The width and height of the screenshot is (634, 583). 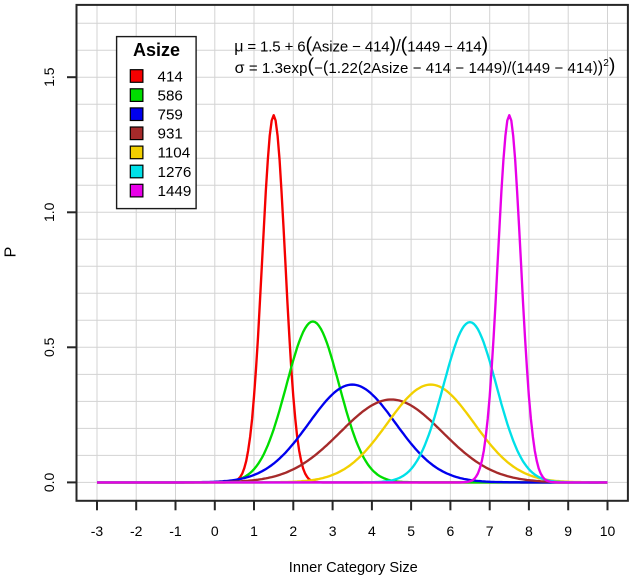 I want to click on svg-text: Asize, so click(x=156, y=50).